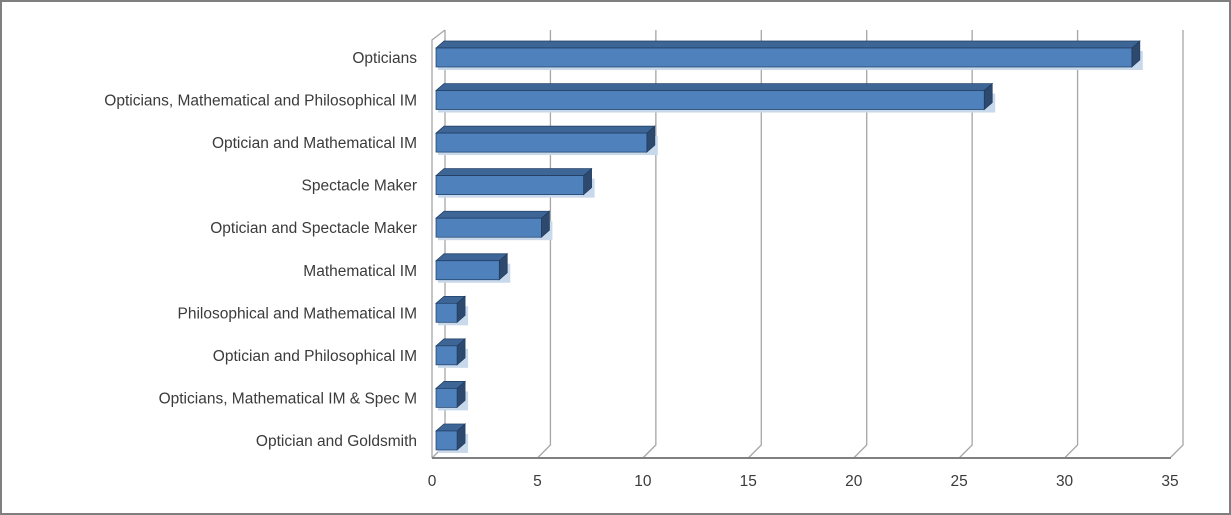 The height and width of the screenshot is (515, 1231). Describe the element at coordinates (297, 313) in the screenshot. I see `category-label: Philosophical and Mathematical IM` at that location.